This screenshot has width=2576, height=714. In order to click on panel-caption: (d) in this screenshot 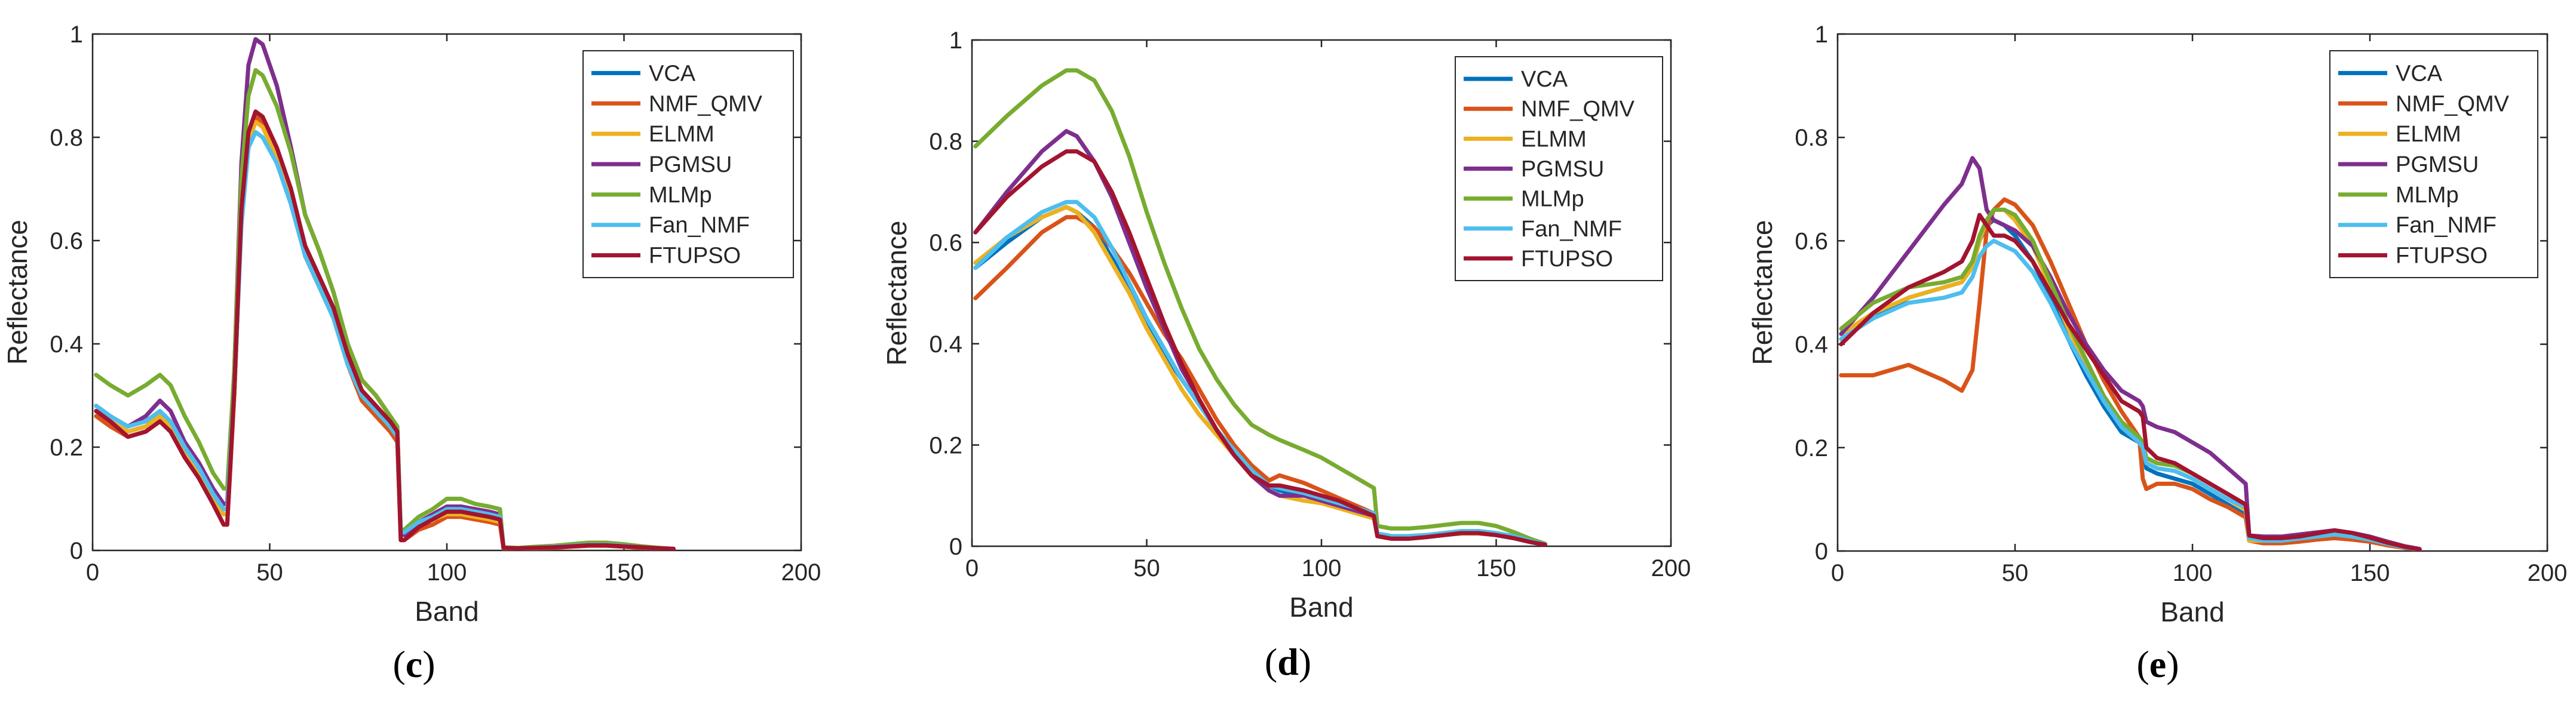, I will do `click(1288, 662)`.